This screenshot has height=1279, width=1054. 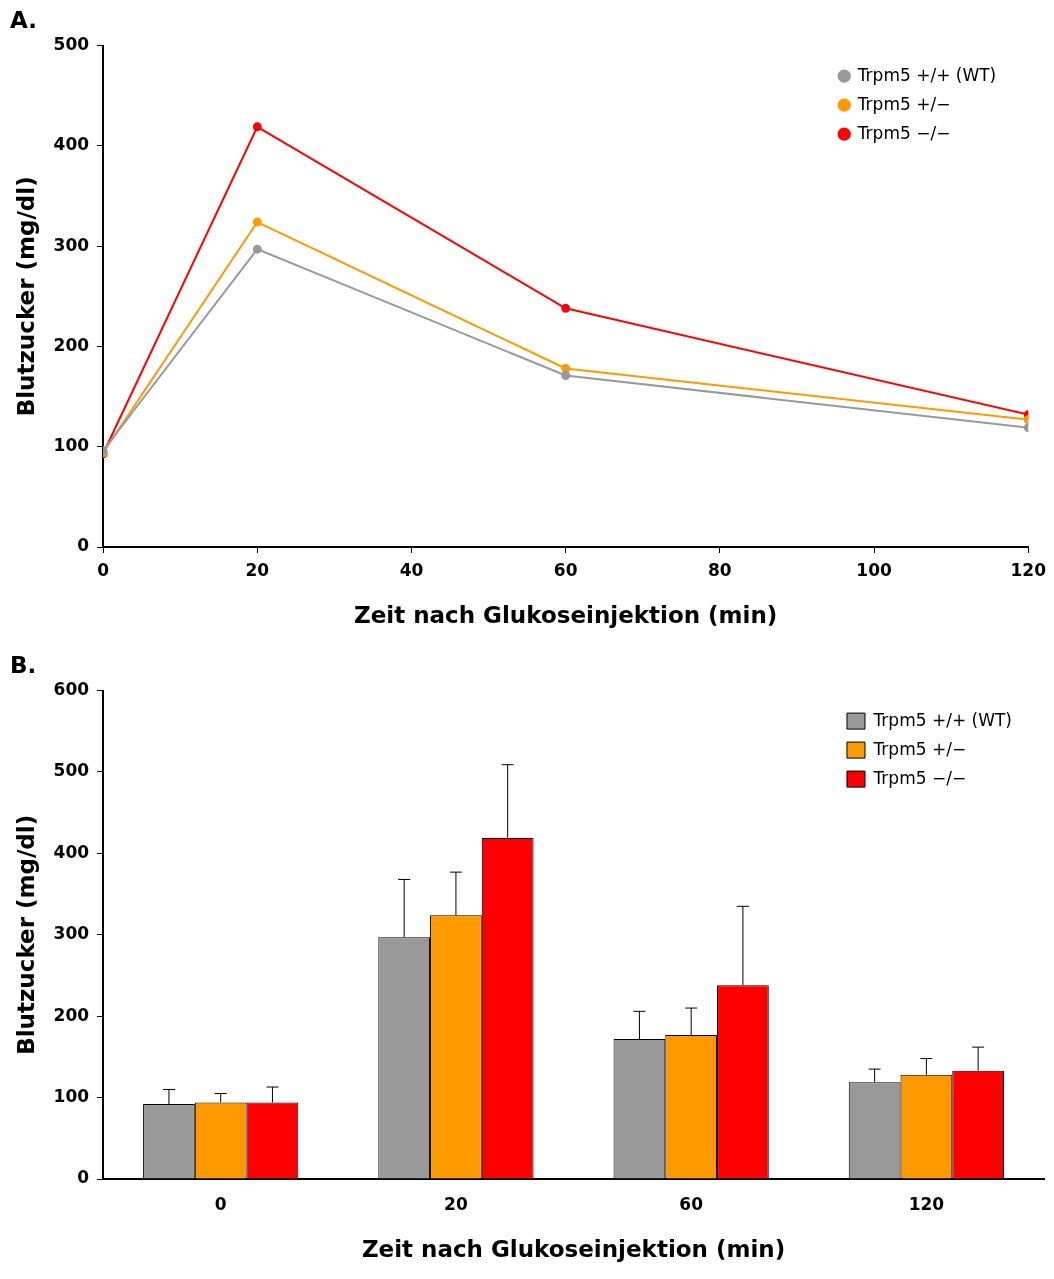 I want to click on x-tick-label: 40, so click(x=411, y=569).